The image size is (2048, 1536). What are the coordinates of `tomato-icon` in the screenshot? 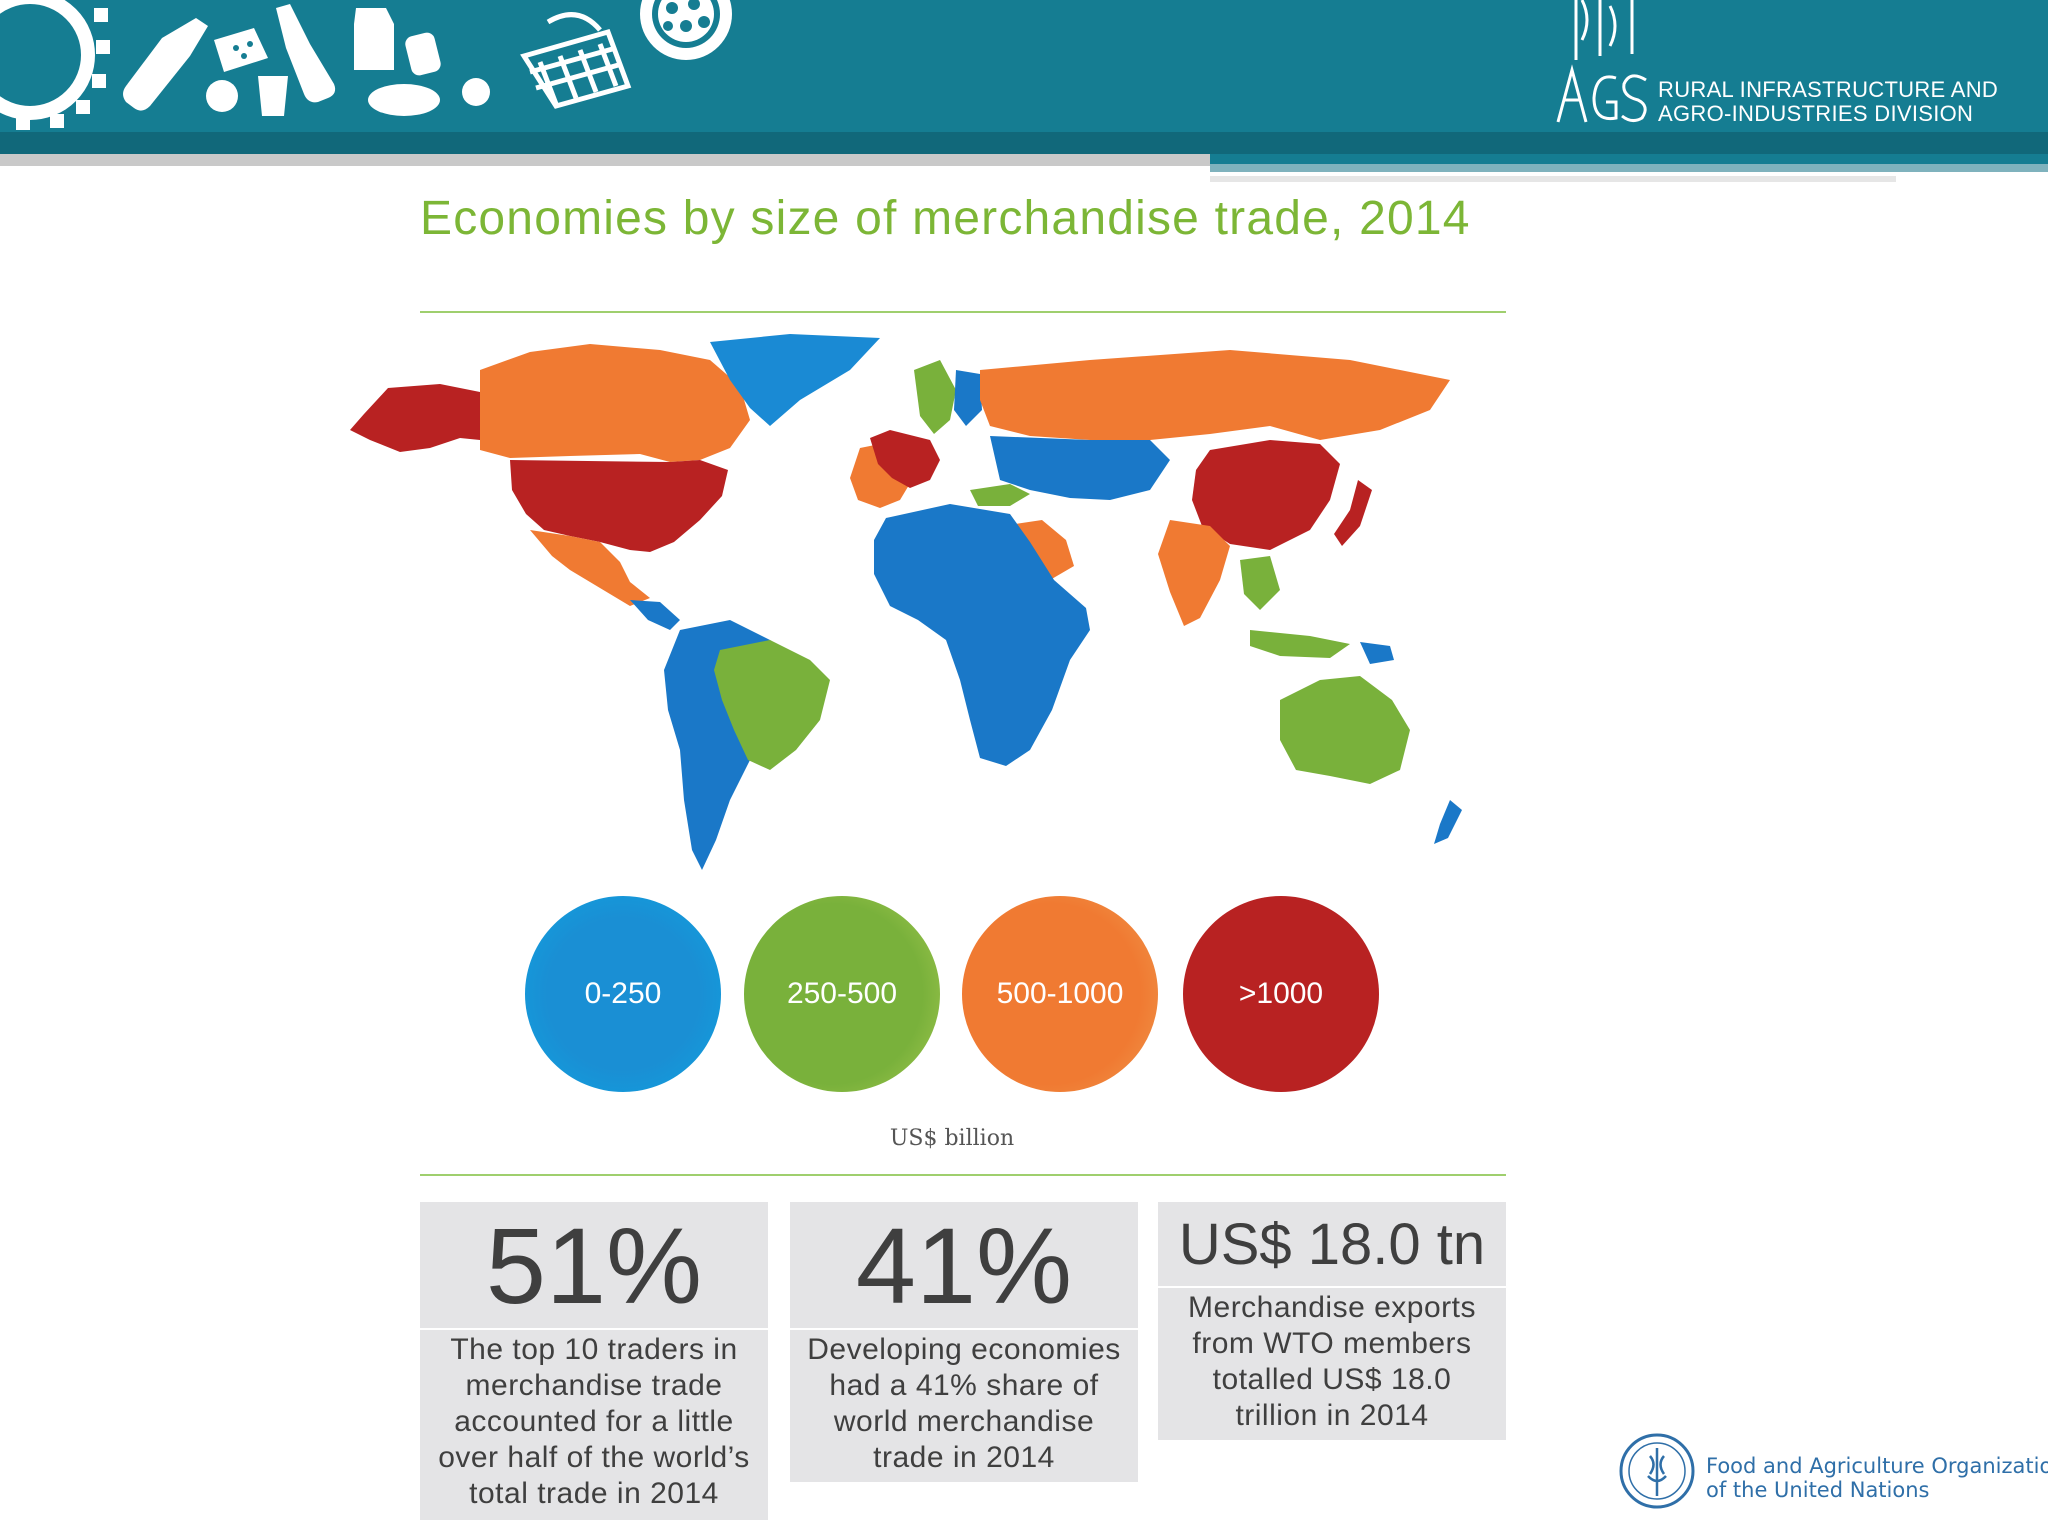 It's located at (476, 92).